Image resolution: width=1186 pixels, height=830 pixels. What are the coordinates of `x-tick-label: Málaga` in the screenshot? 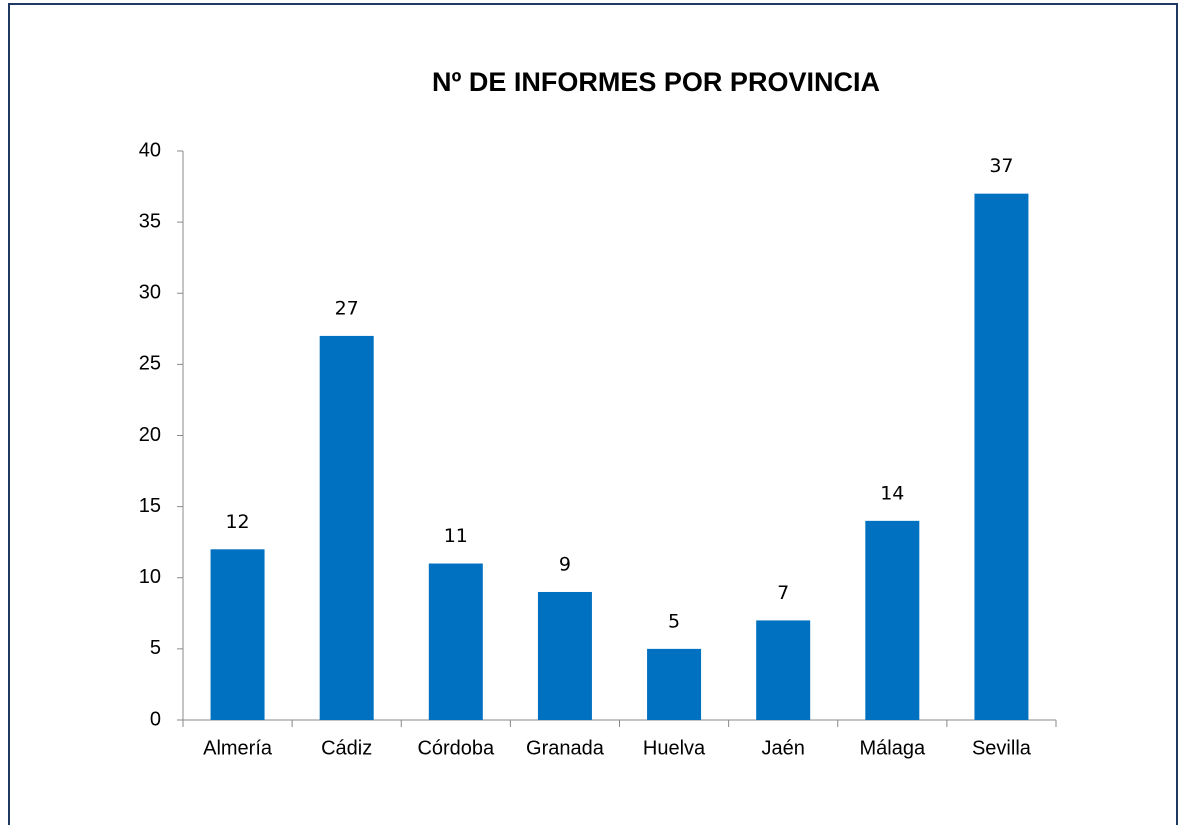 It's located at (893, 748).